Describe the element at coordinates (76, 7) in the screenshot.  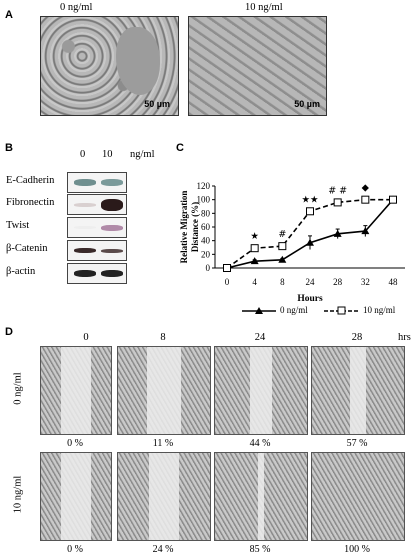
I see `panel-a-title-0: 0 ng/ml` at that location.